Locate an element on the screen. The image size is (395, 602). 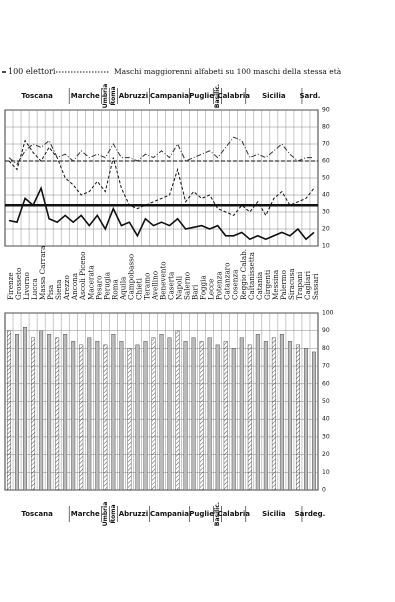
region-label: Sard. is located at coordinates (310, 96).